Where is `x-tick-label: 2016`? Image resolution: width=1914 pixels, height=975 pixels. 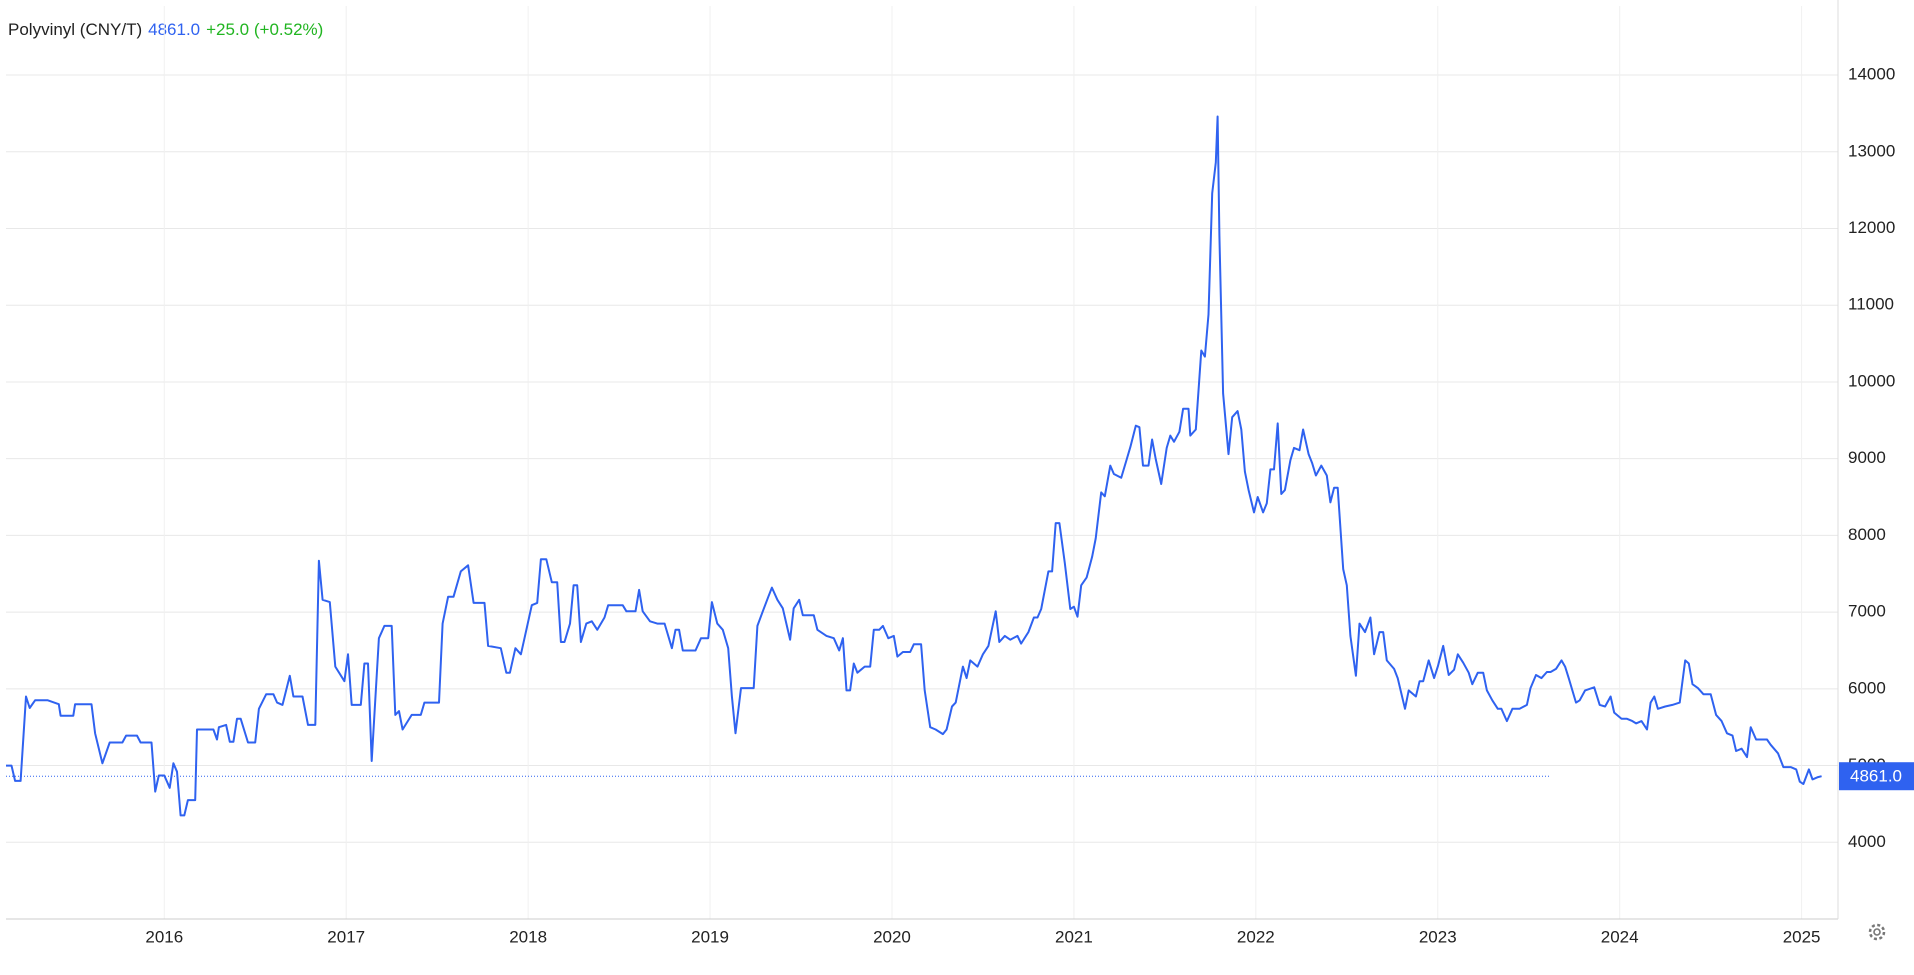 x-tick-label: 2016 is located at coordinates (164, 936).